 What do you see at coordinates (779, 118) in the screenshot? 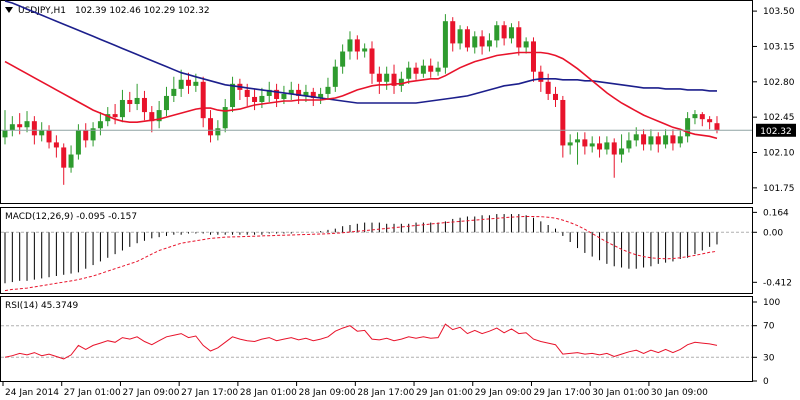
I see `price-y-tick-label: 102.45` at bounding box center [779, 118].